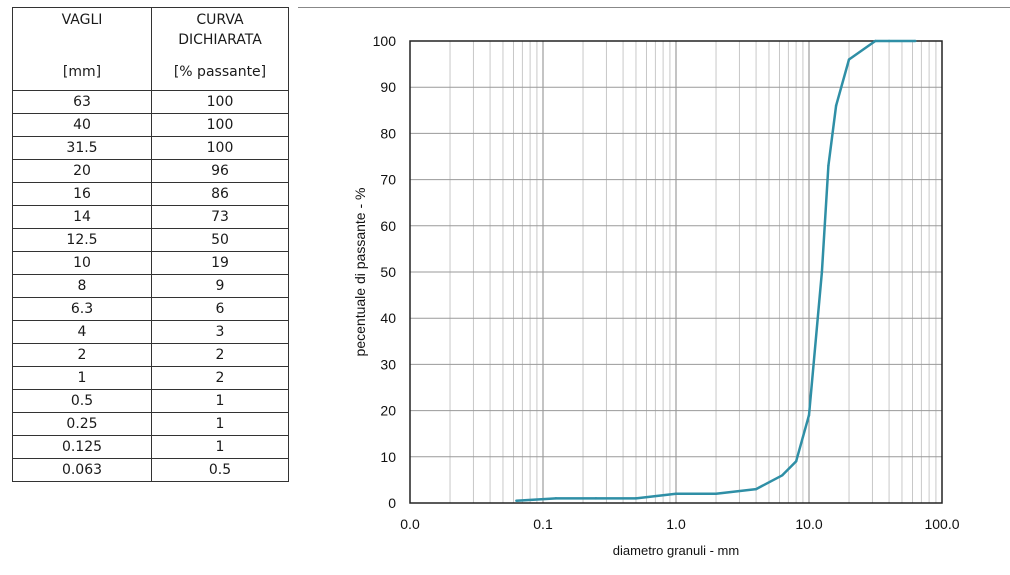  Describe the element at coordinates (82, 72) in the screenshot. I see `header-vagli-unit: [mm]` at that location.